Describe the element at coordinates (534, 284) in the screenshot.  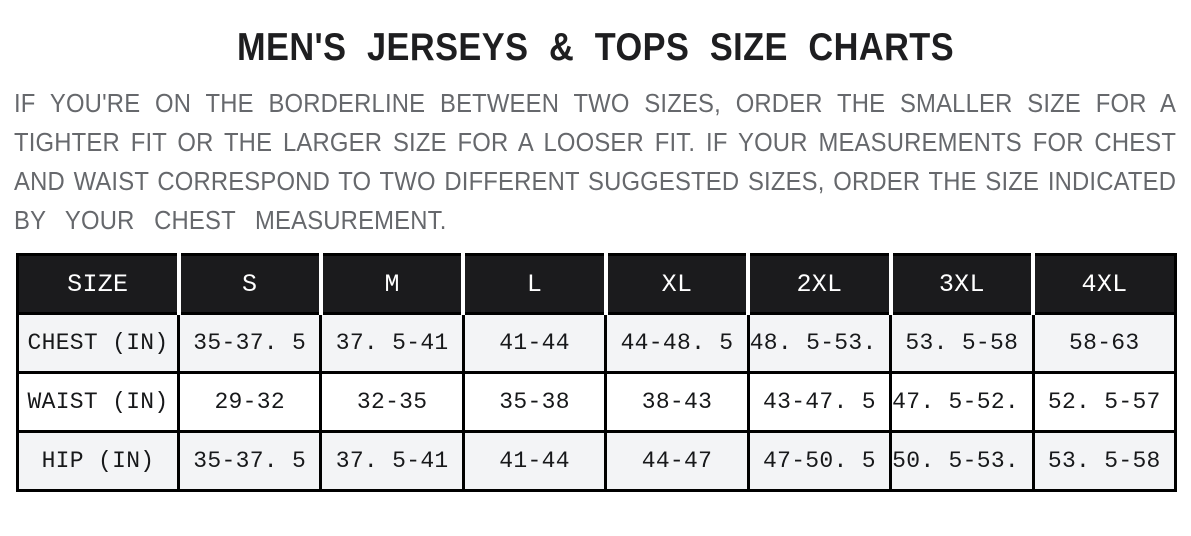
I see `column-header-l: L` at that location.